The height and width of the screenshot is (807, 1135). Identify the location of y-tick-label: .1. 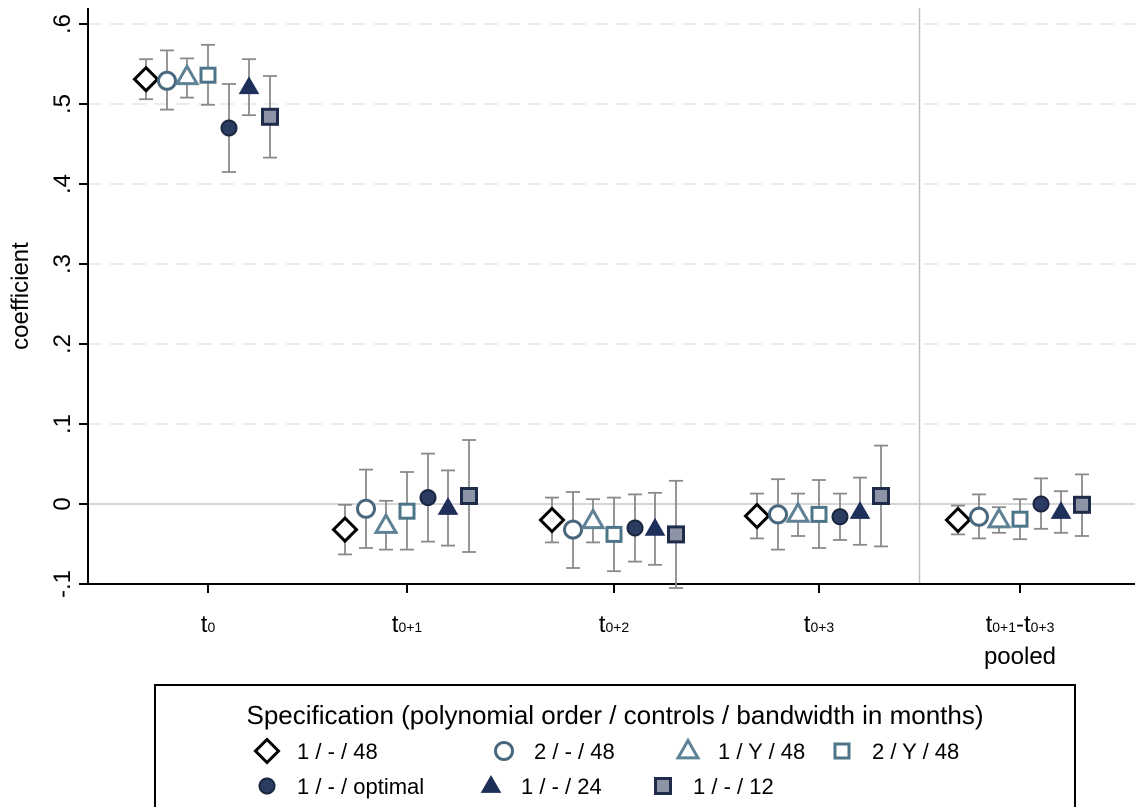
(62, 424).